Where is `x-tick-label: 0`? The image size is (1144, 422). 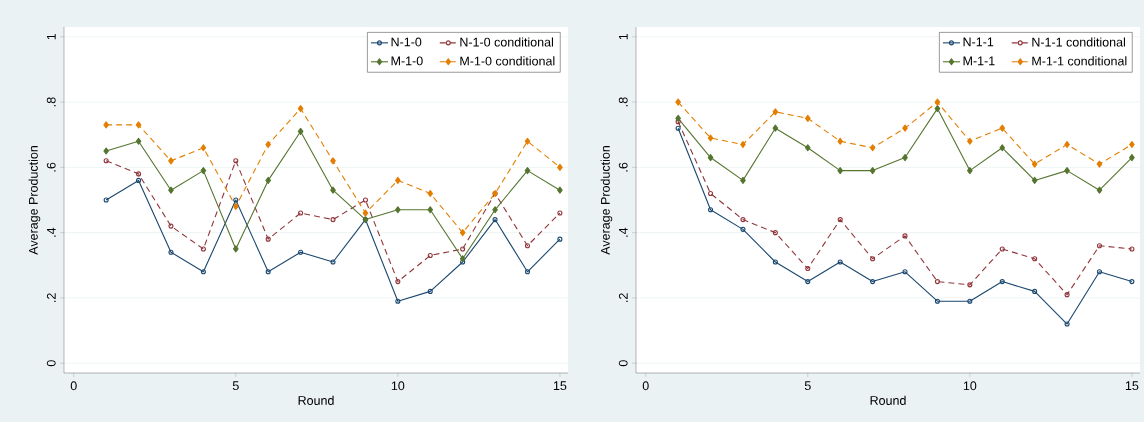
x-tick-label: 0 is located at coordinates (645, 386).